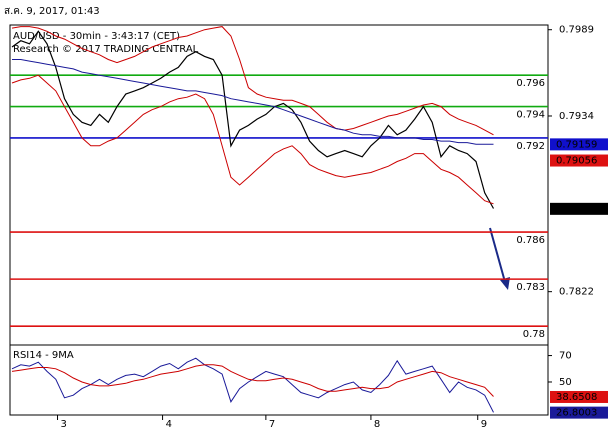  What do you see at coordinates (576, 144) in the screenshot?
I see `value-marker-label: 0.79159` at bounding box center [576, 144].